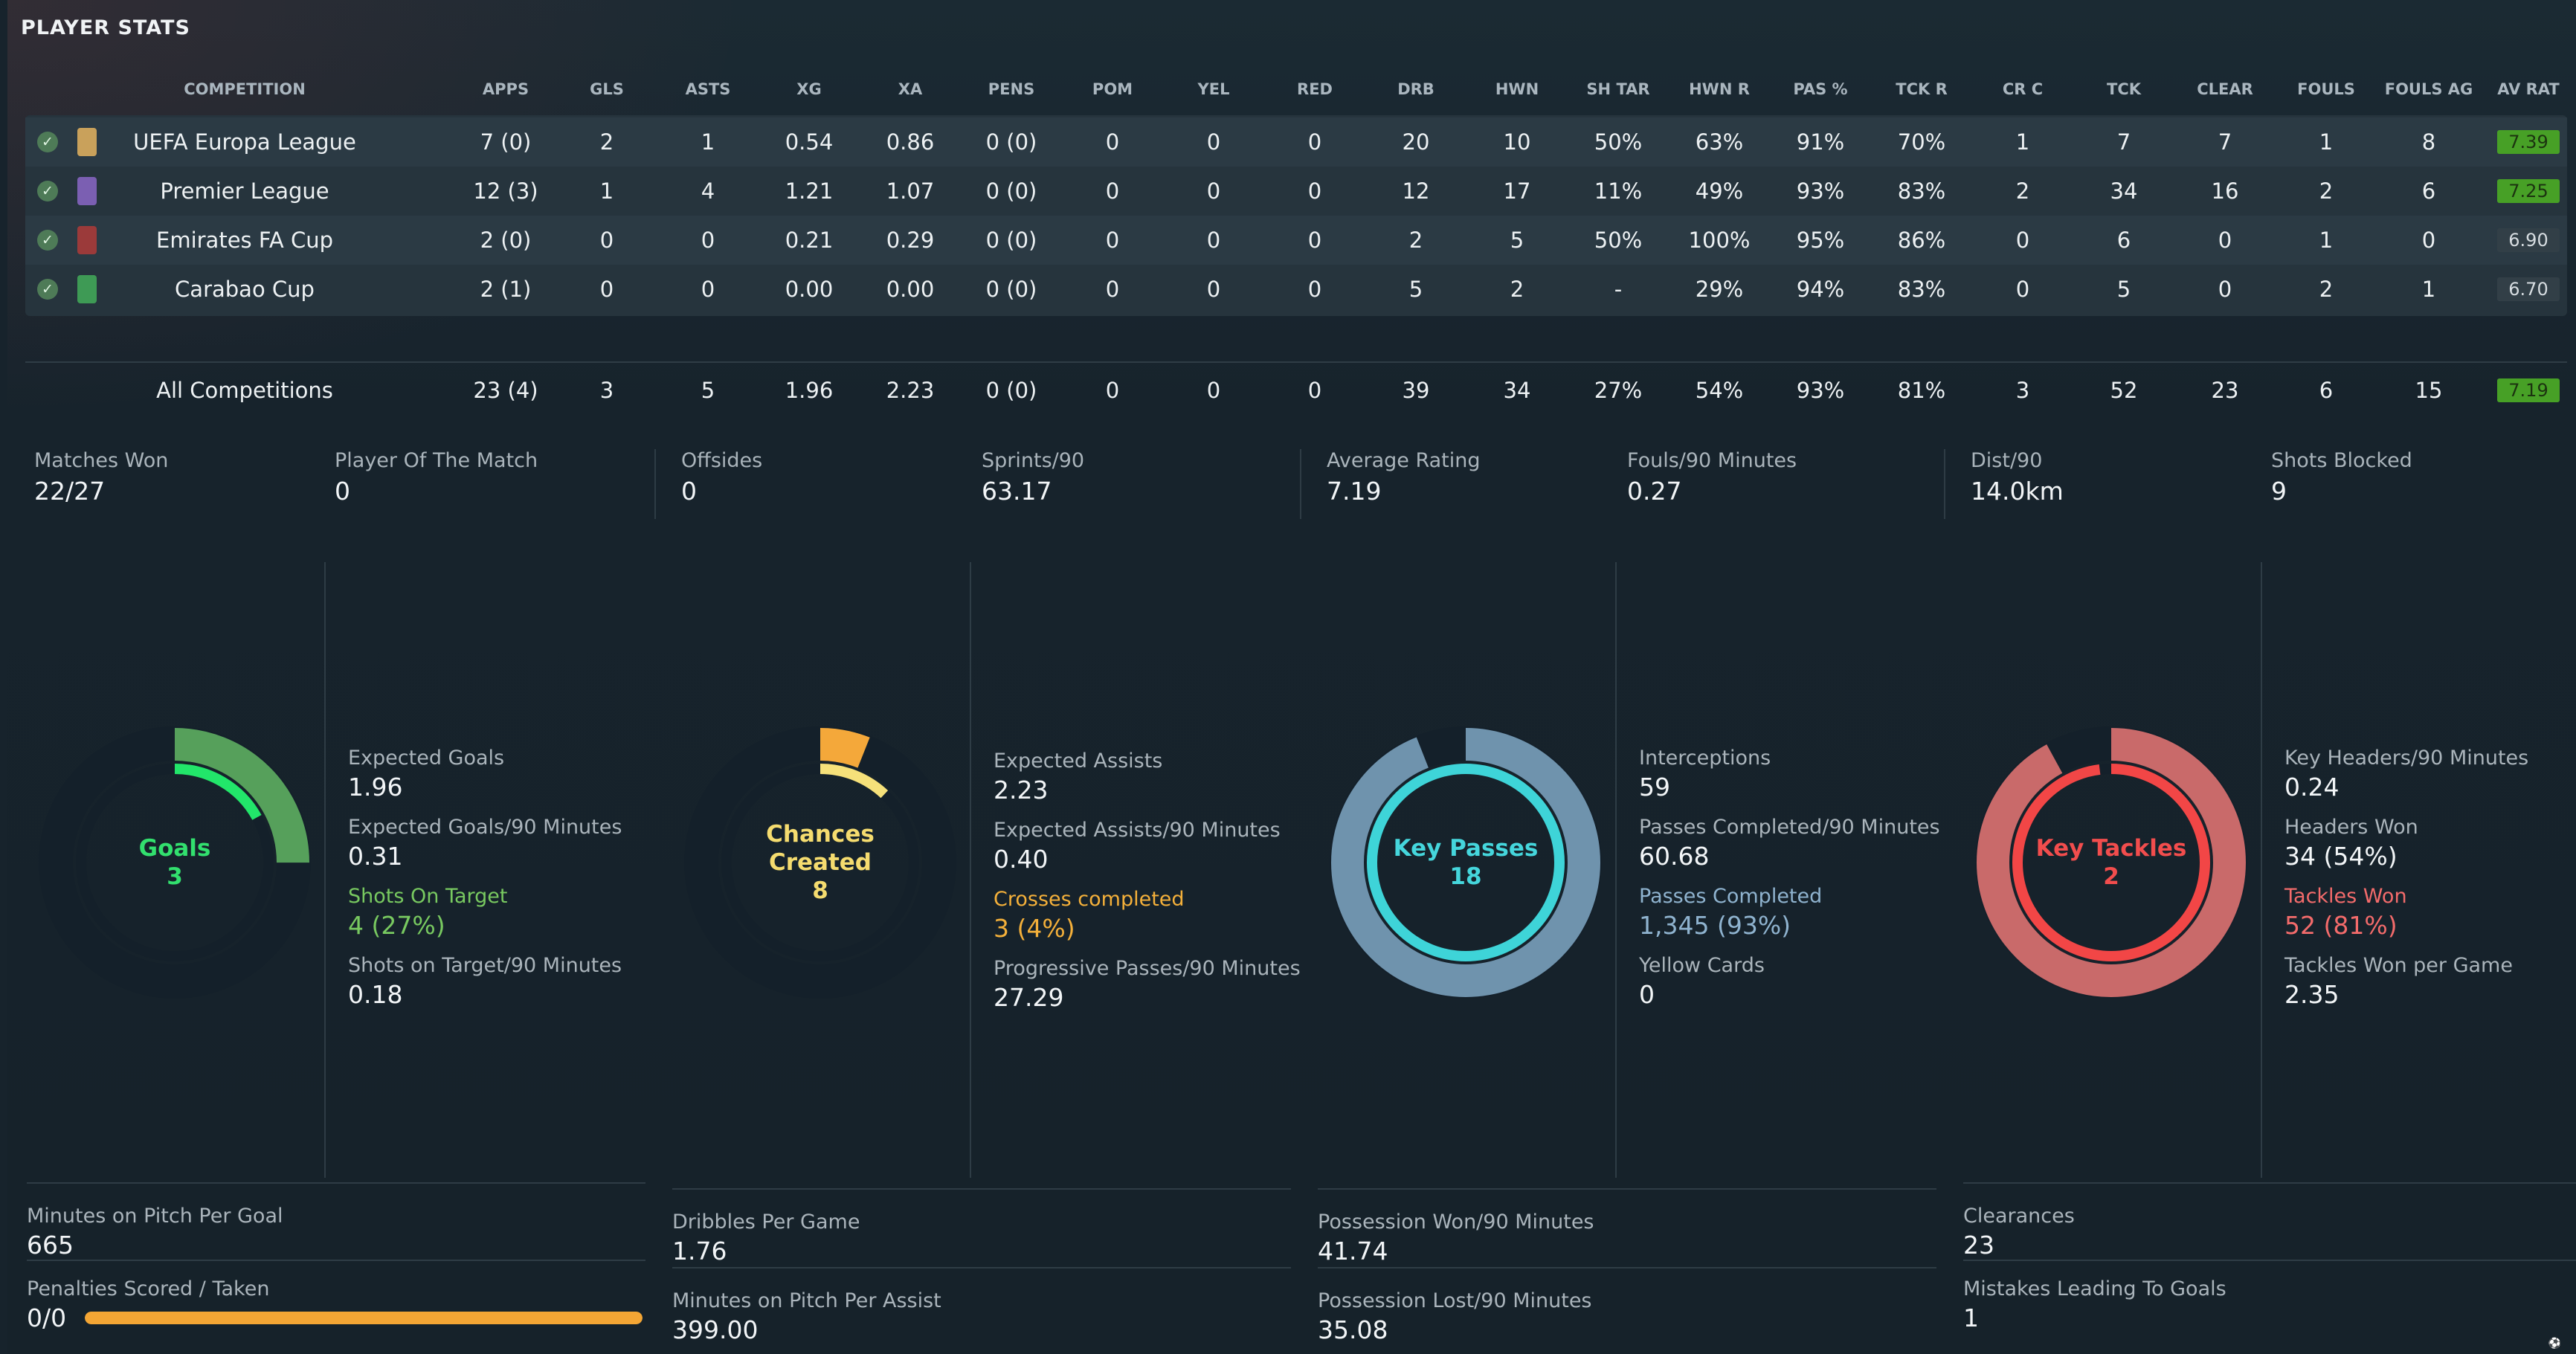 The height and width of the screenshot is (1354, 2576). What do you see at coordinates (708, 289) in the screenshot?
I see `stat-cell-asts: 0` at bounding box center [708, 289].